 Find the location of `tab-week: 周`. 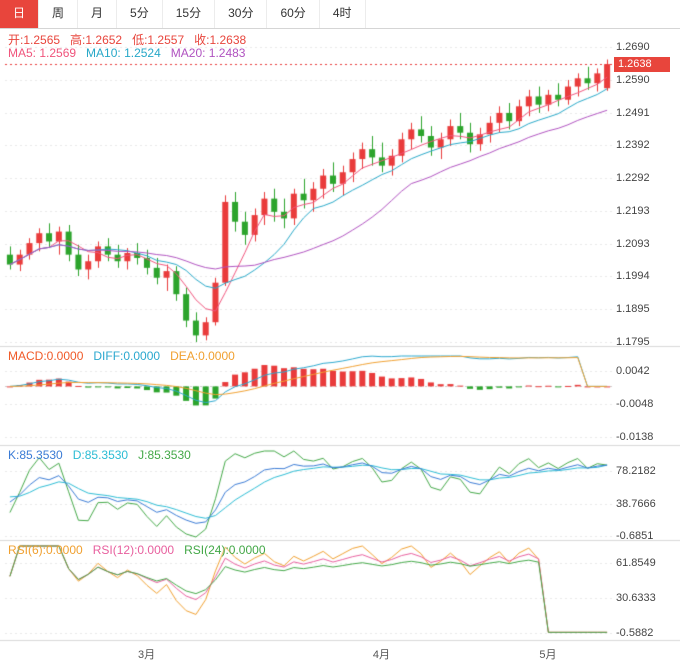

tab-week: 周 is located at coordinates (59, 14).